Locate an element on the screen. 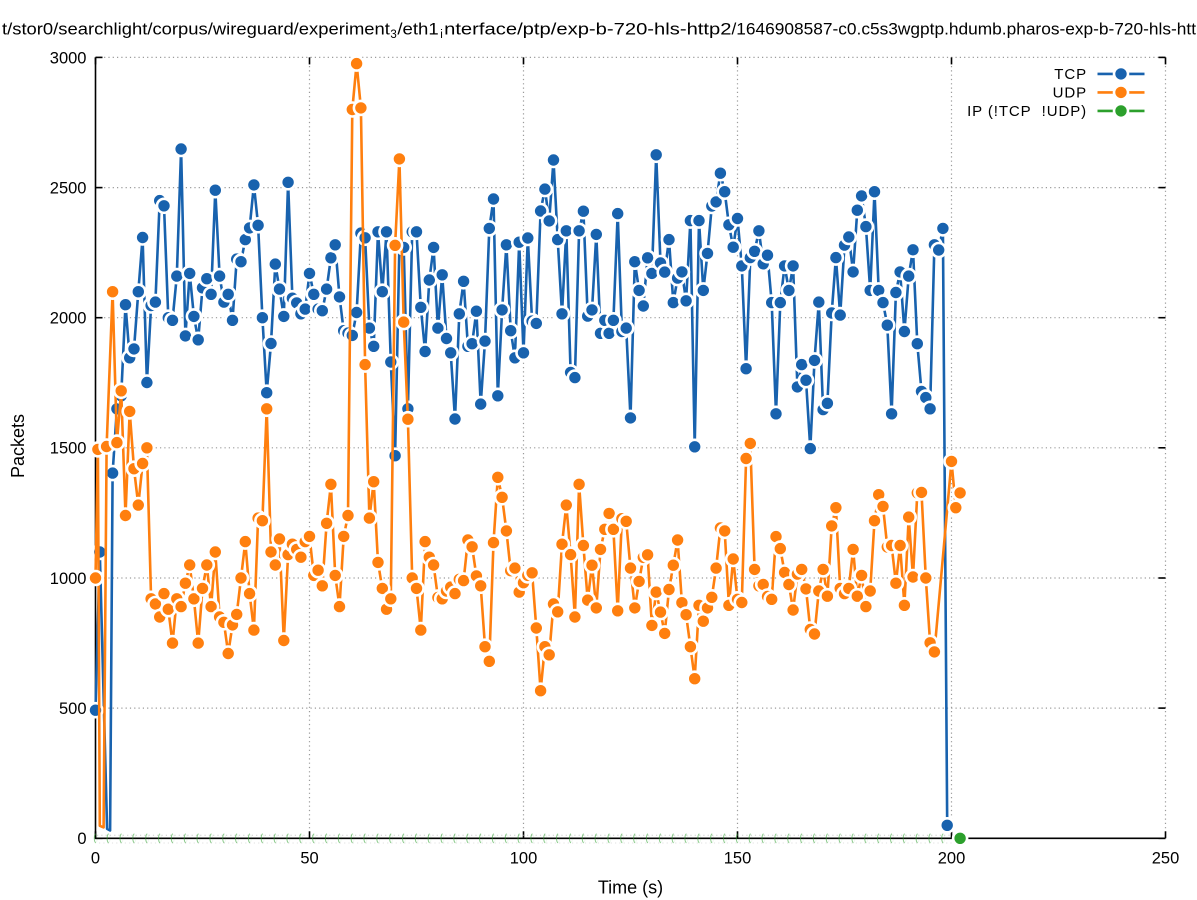 This screenshot has width=1197, height=900. svg-text: 1000 is located at coordinates (68, 579).